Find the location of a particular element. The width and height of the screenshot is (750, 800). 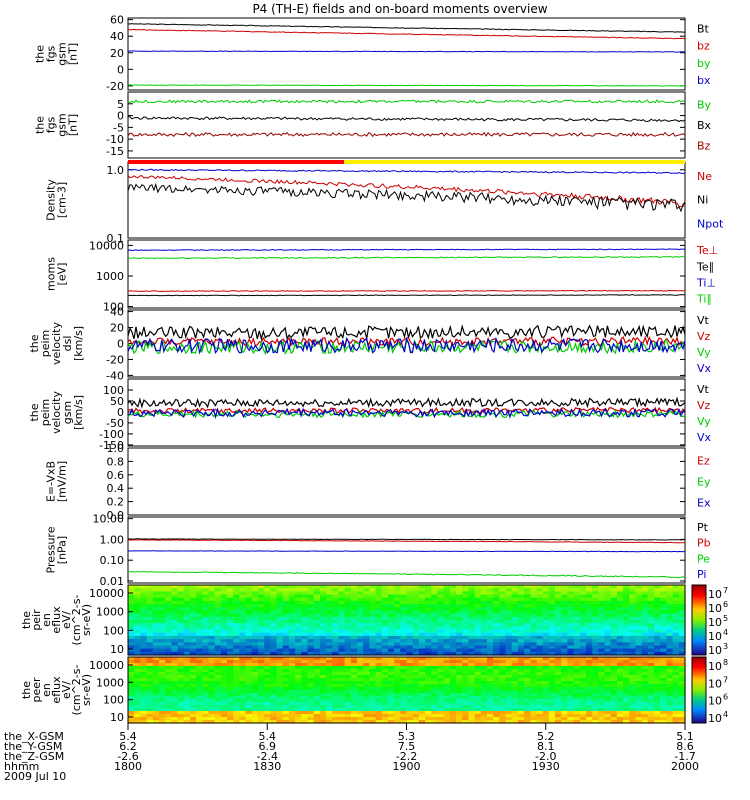

y-axis-label: moms[eV] is located at coordinates (57, 274).